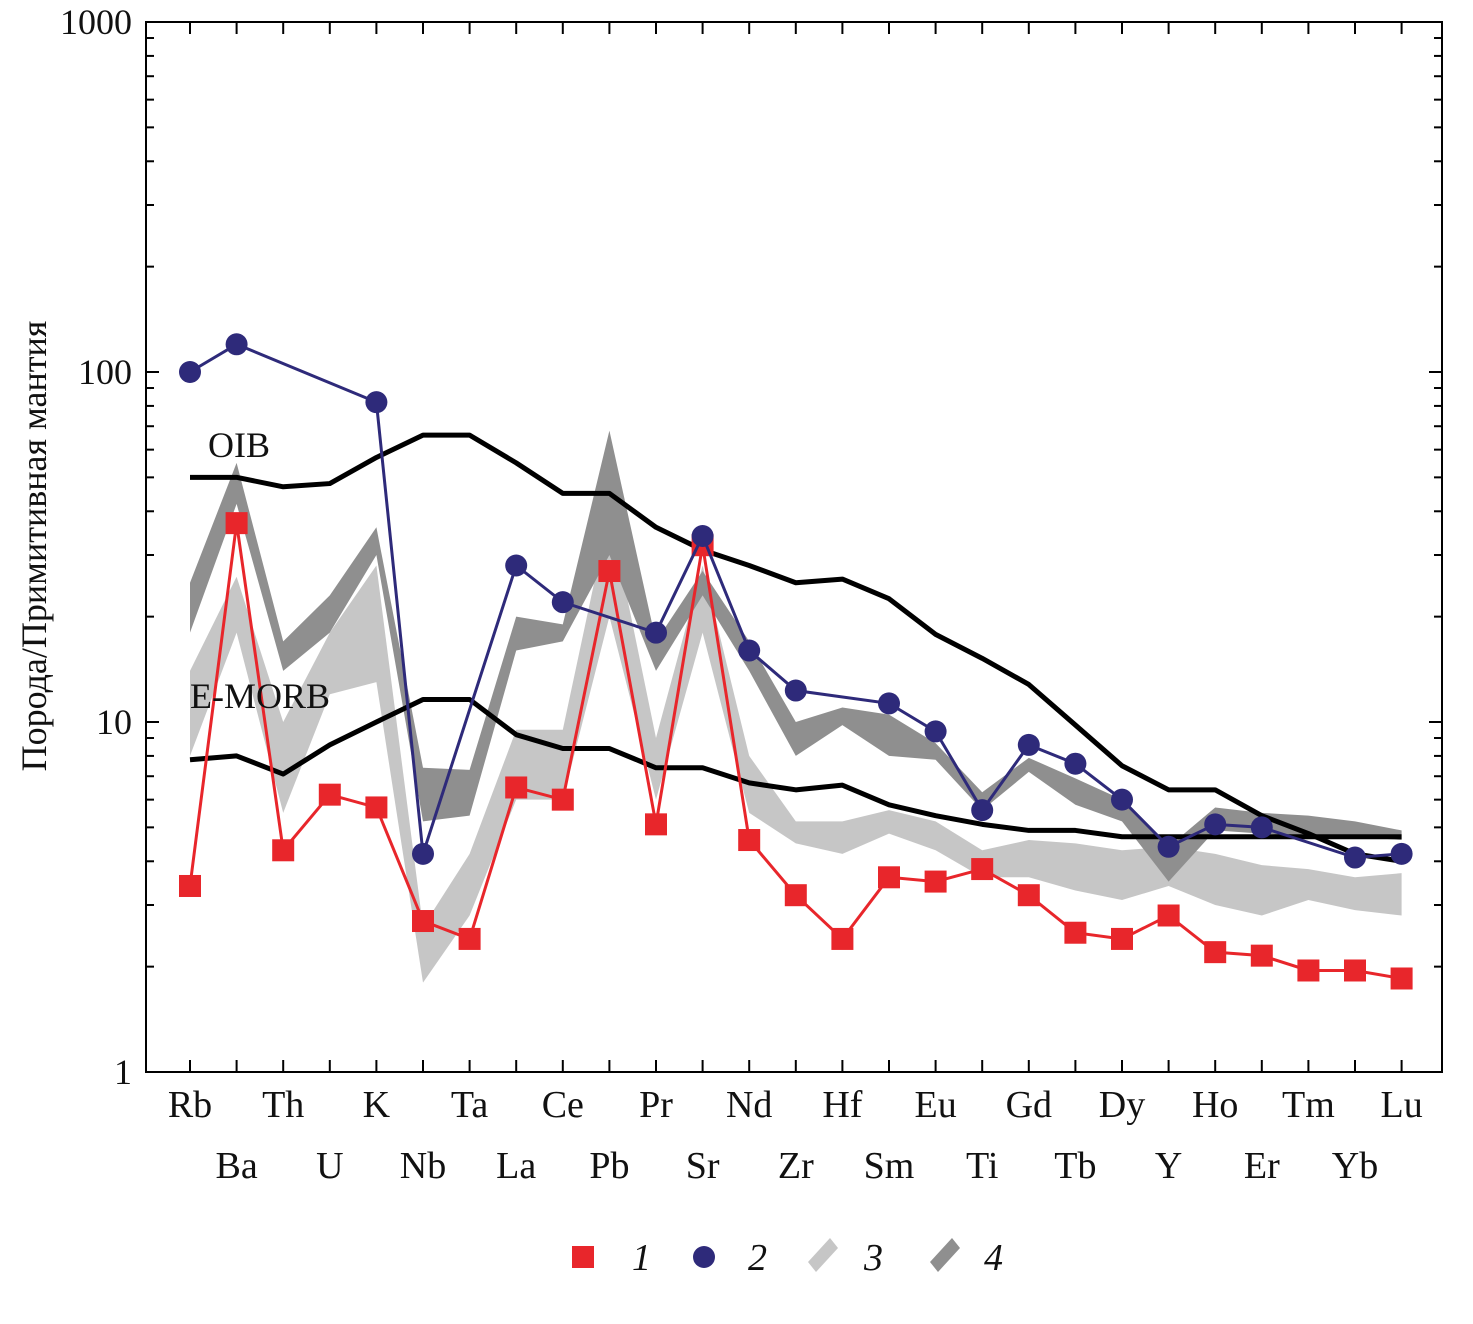 This screenshot has width=1473, height=1324. What do you see at coordinates (96, 22) in the screenshot?
I see `y-tick-label: 1000` at bounding box center [96, 22].